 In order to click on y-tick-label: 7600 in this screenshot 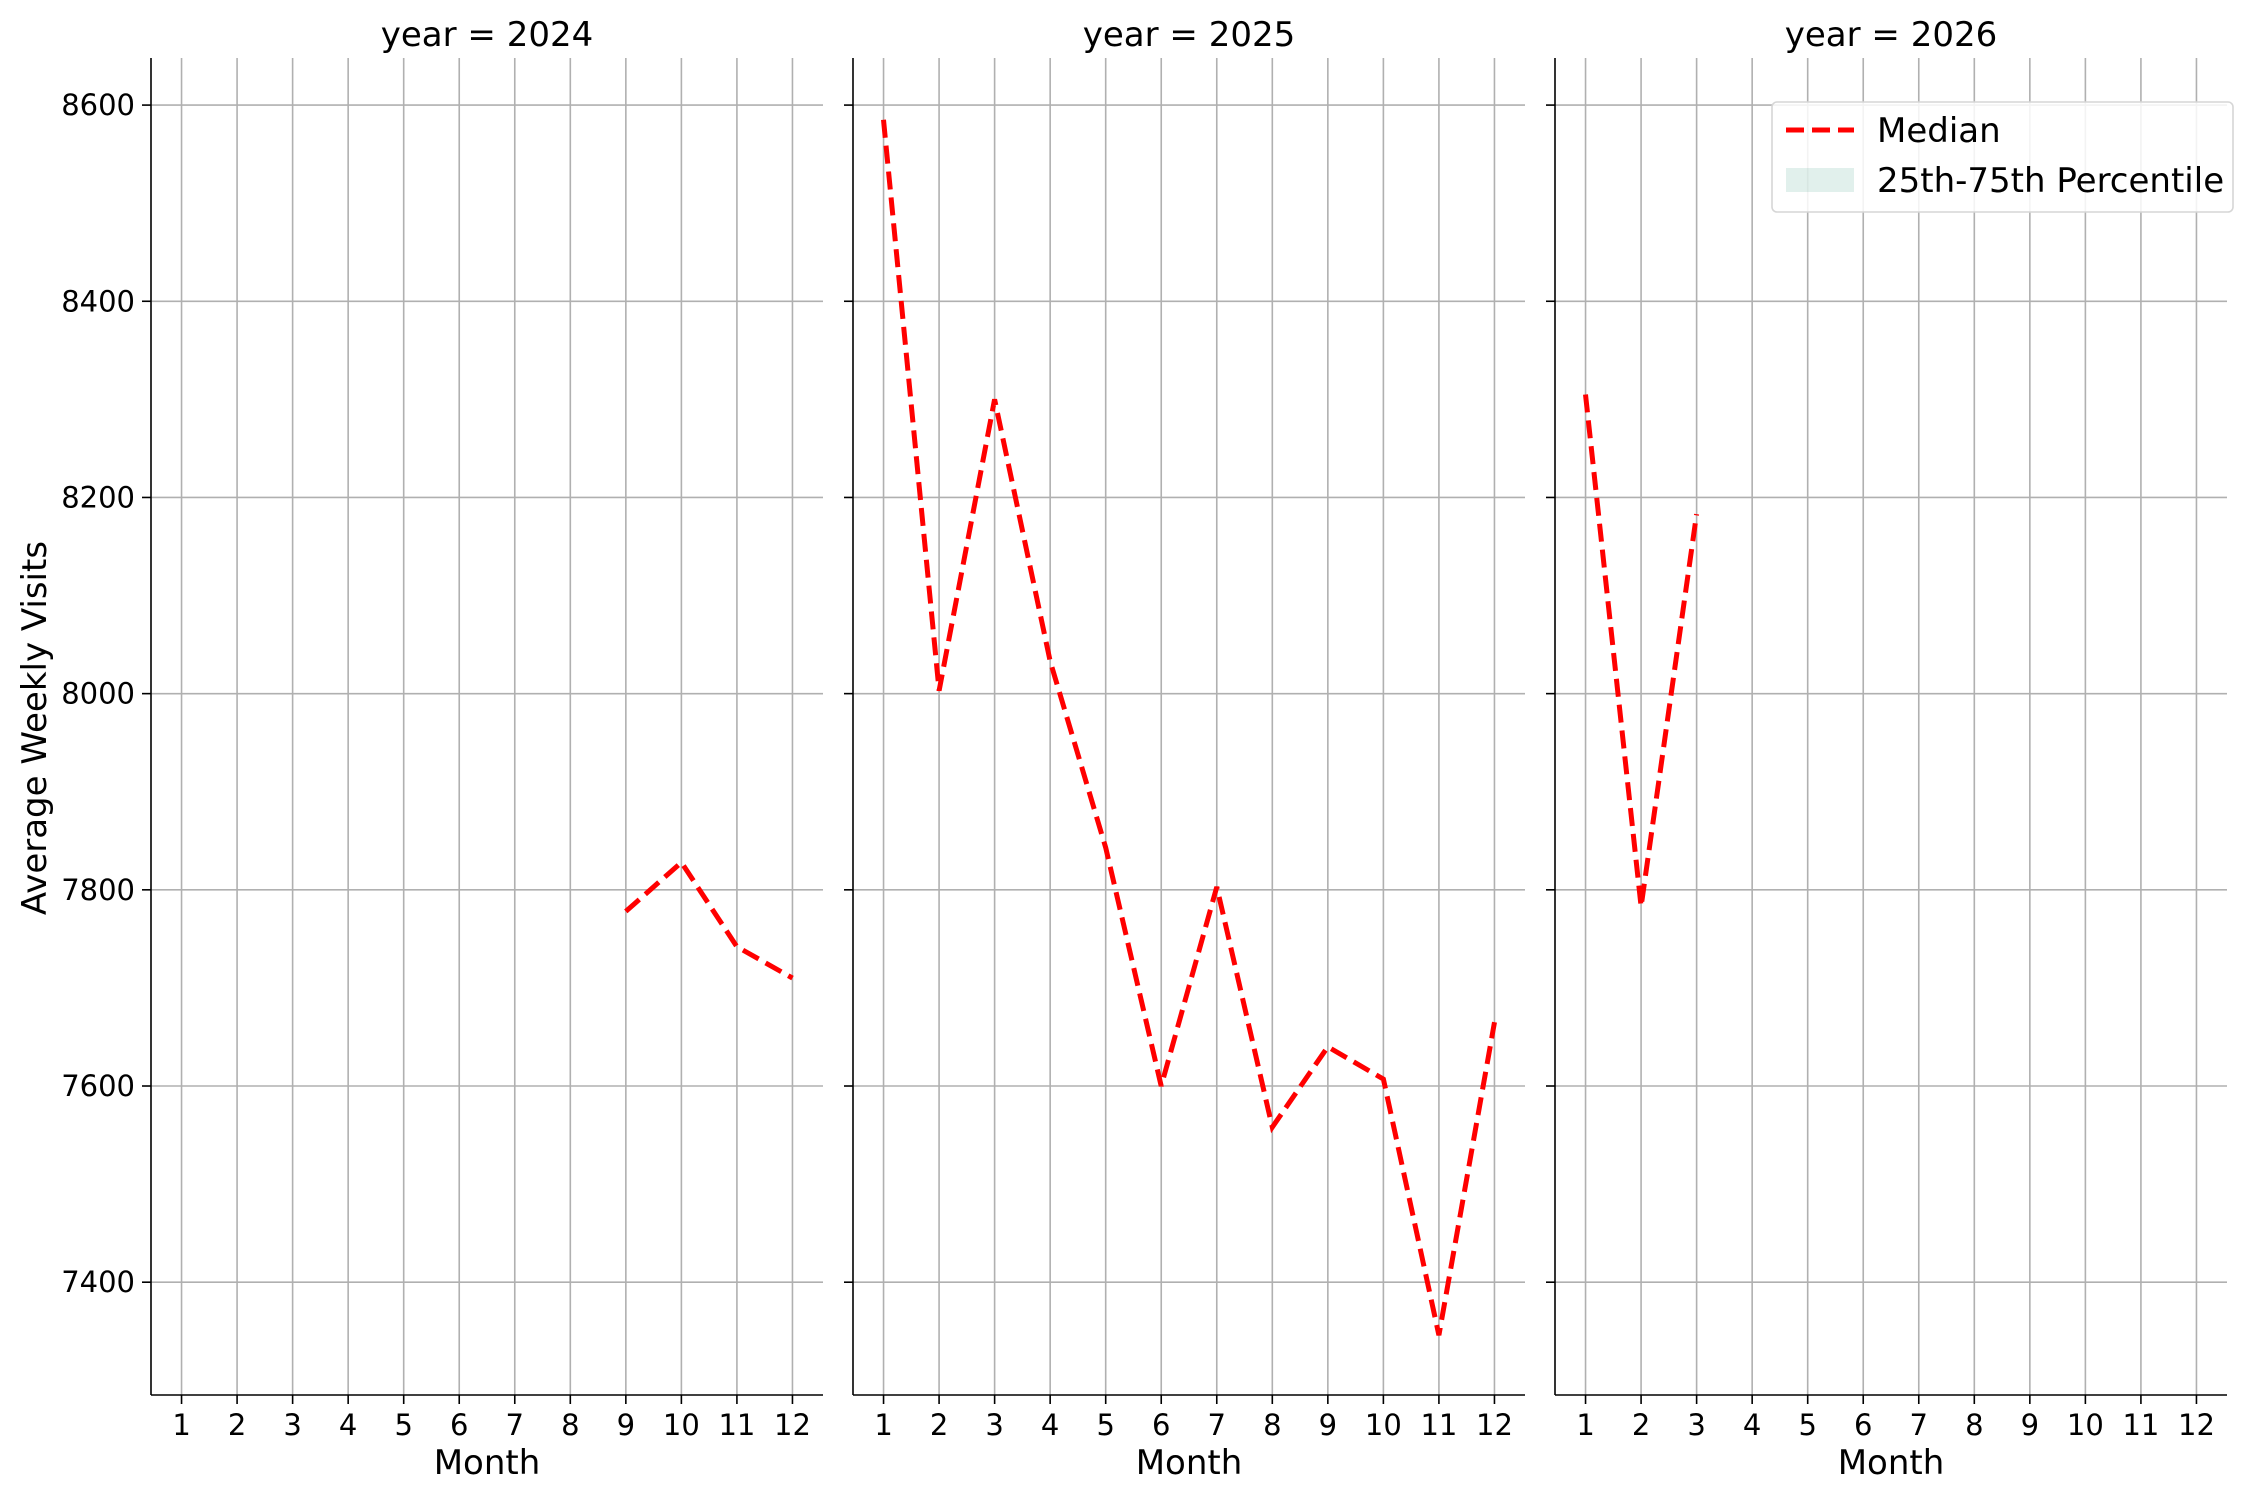, I will do `click(98, 1086)`.